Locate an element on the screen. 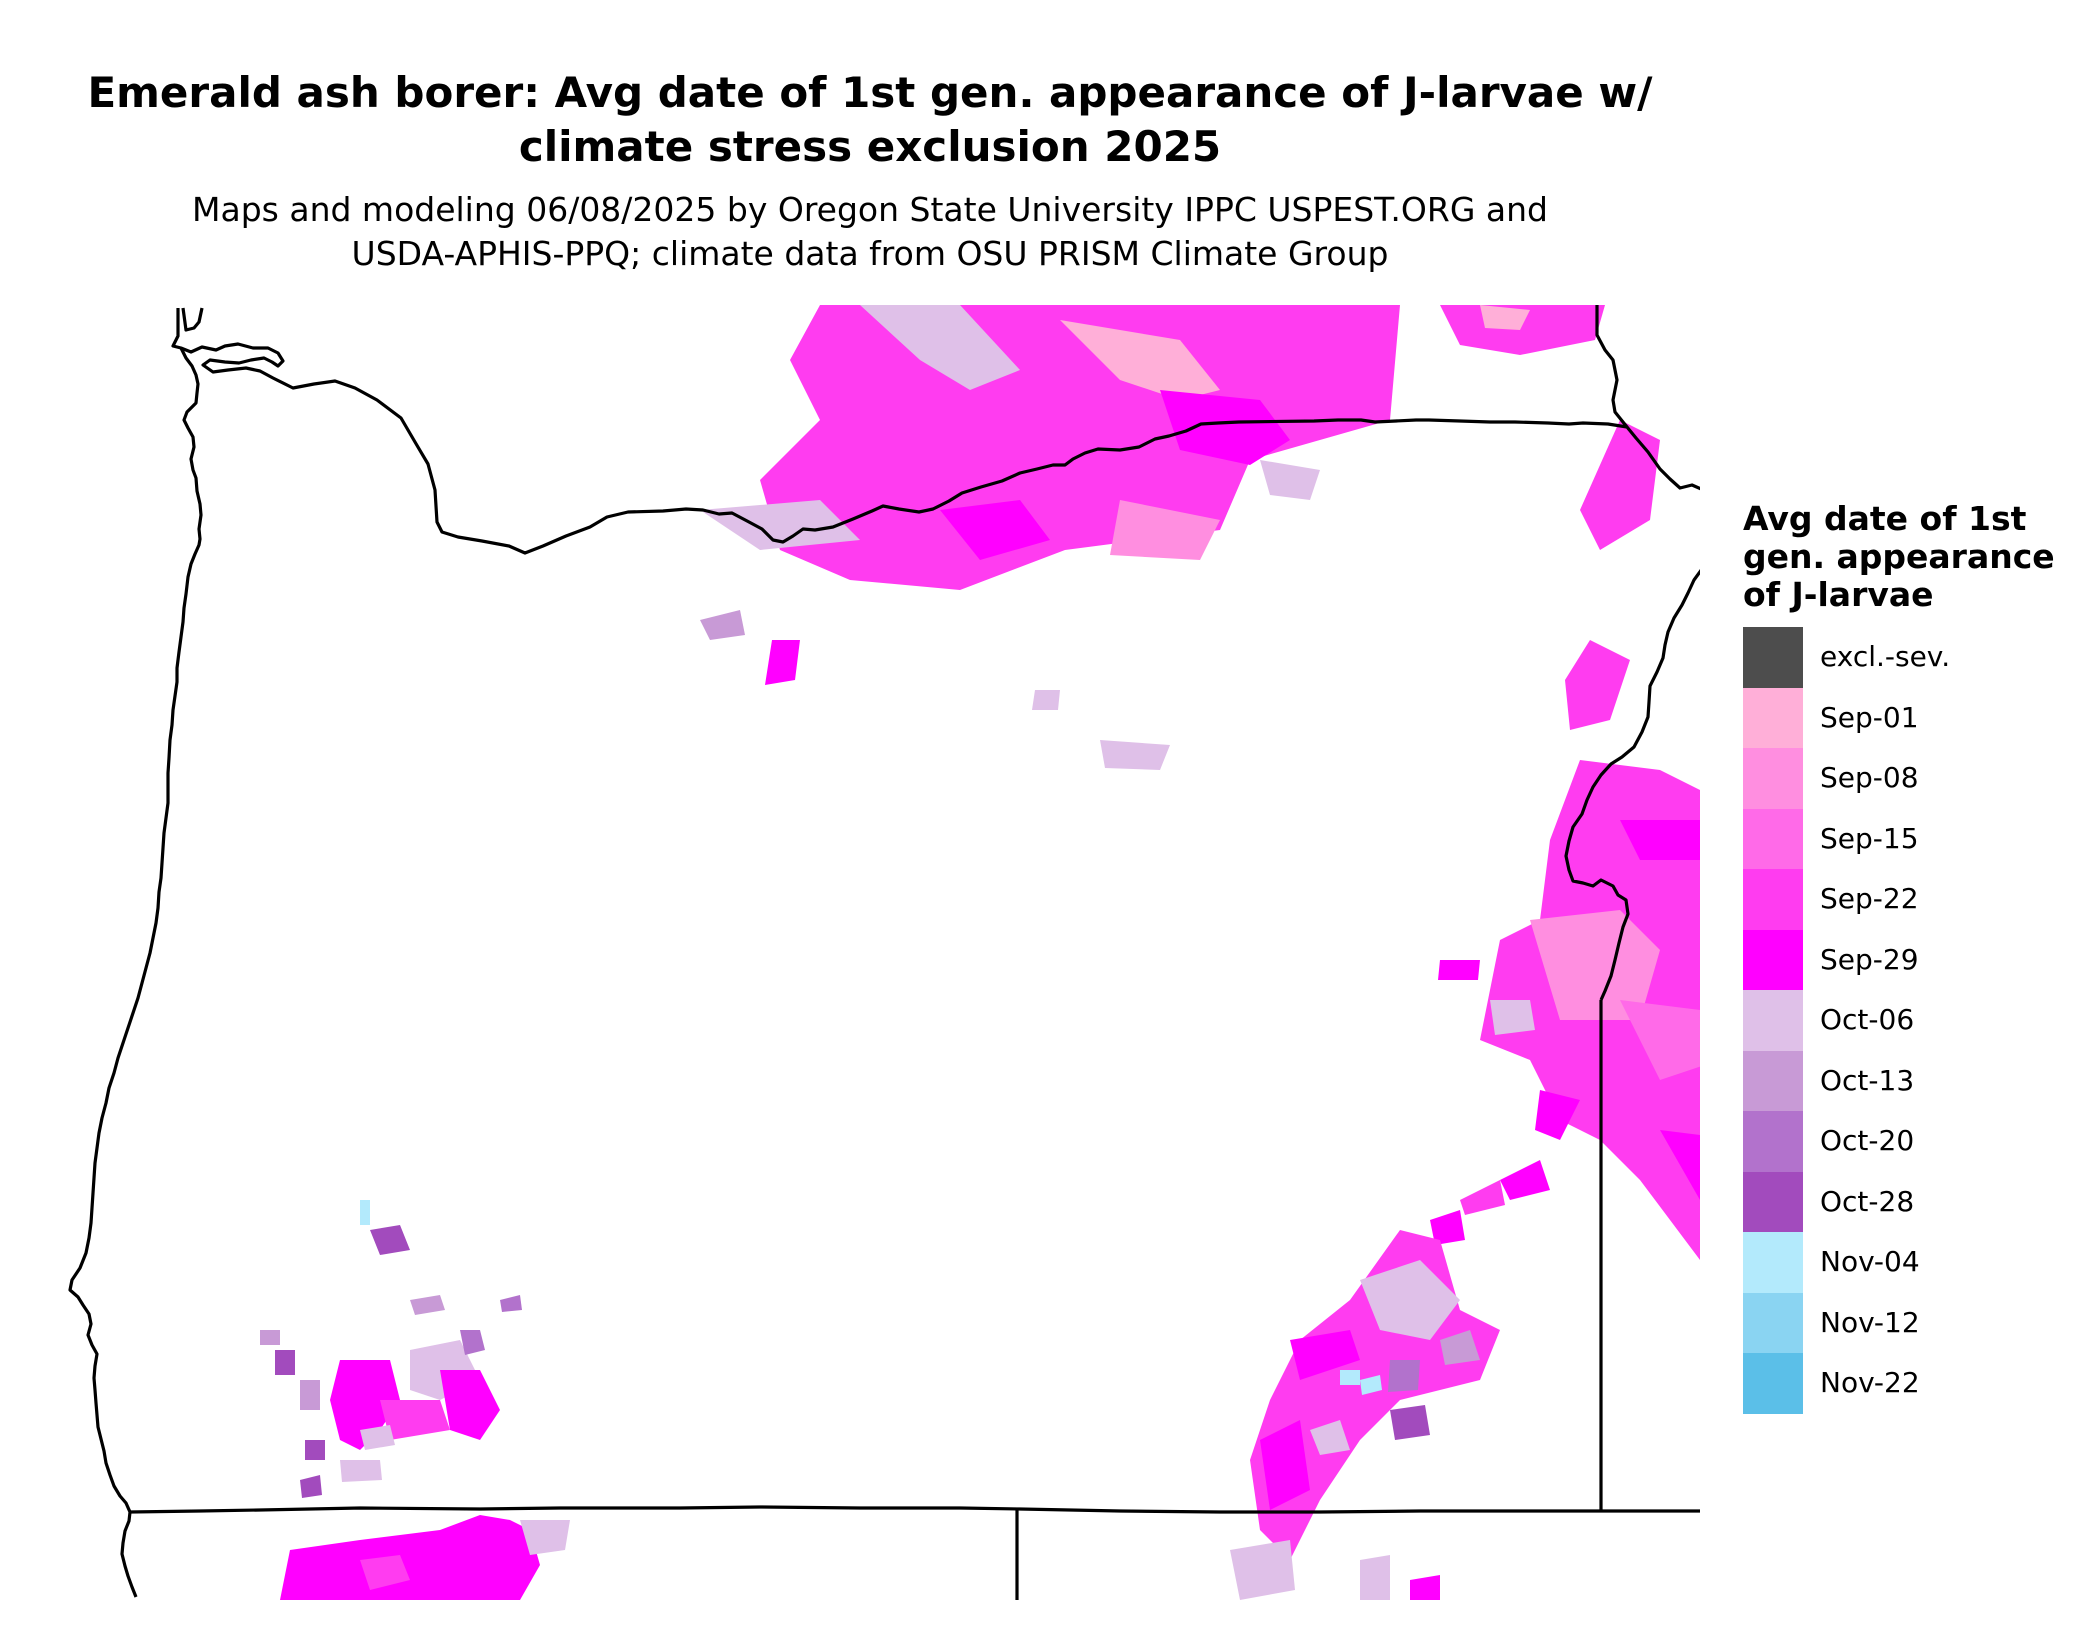  legend-label: Oct-13 is located at coordinates (1867, 1080).